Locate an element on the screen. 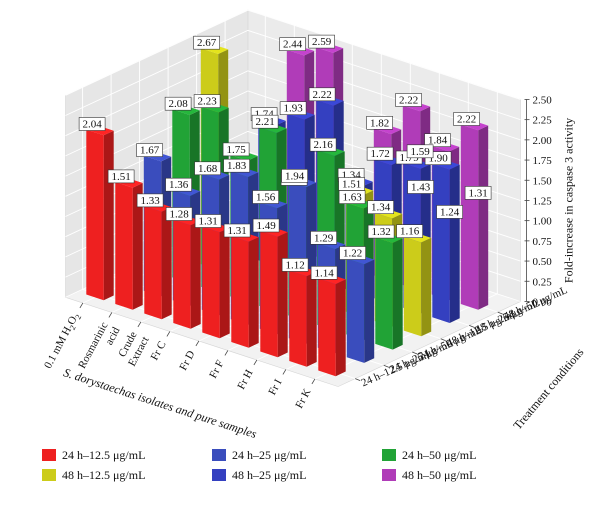 Image resolution: width=600 pixels, height=516 pixels. legend-item: 48 h–25 μg/mL is located at coordinates (259, 475).